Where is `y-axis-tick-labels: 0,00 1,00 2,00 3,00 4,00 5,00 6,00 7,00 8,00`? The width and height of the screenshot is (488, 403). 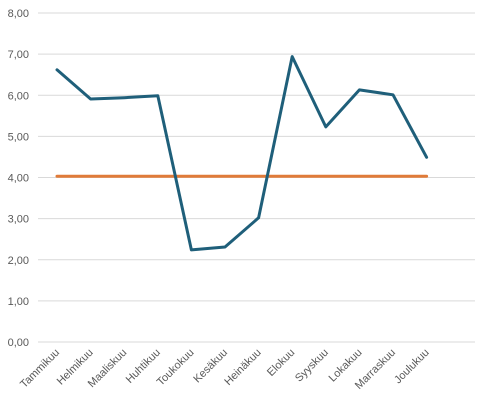
y-axis-tick-labels: 0,00 1,00 2,00 3,00 4,00 5,00 6,00 7,00 8,00 is located at coordinates (18, 178).